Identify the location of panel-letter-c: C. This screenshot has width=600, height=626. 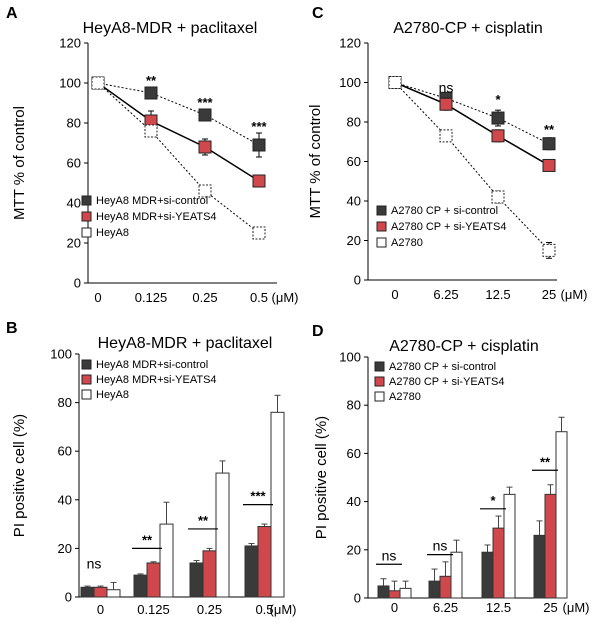
(318, 13).